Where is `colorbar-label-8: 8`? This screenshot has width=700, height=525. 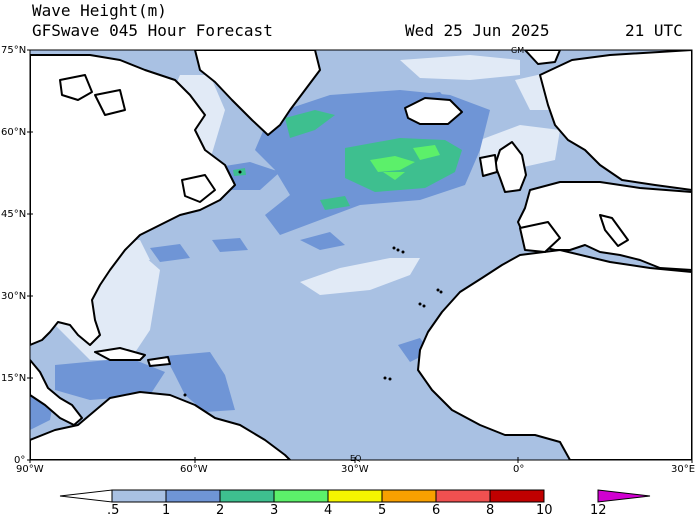 colorbar-label-8: 8 is located at coordinates (490, 510).